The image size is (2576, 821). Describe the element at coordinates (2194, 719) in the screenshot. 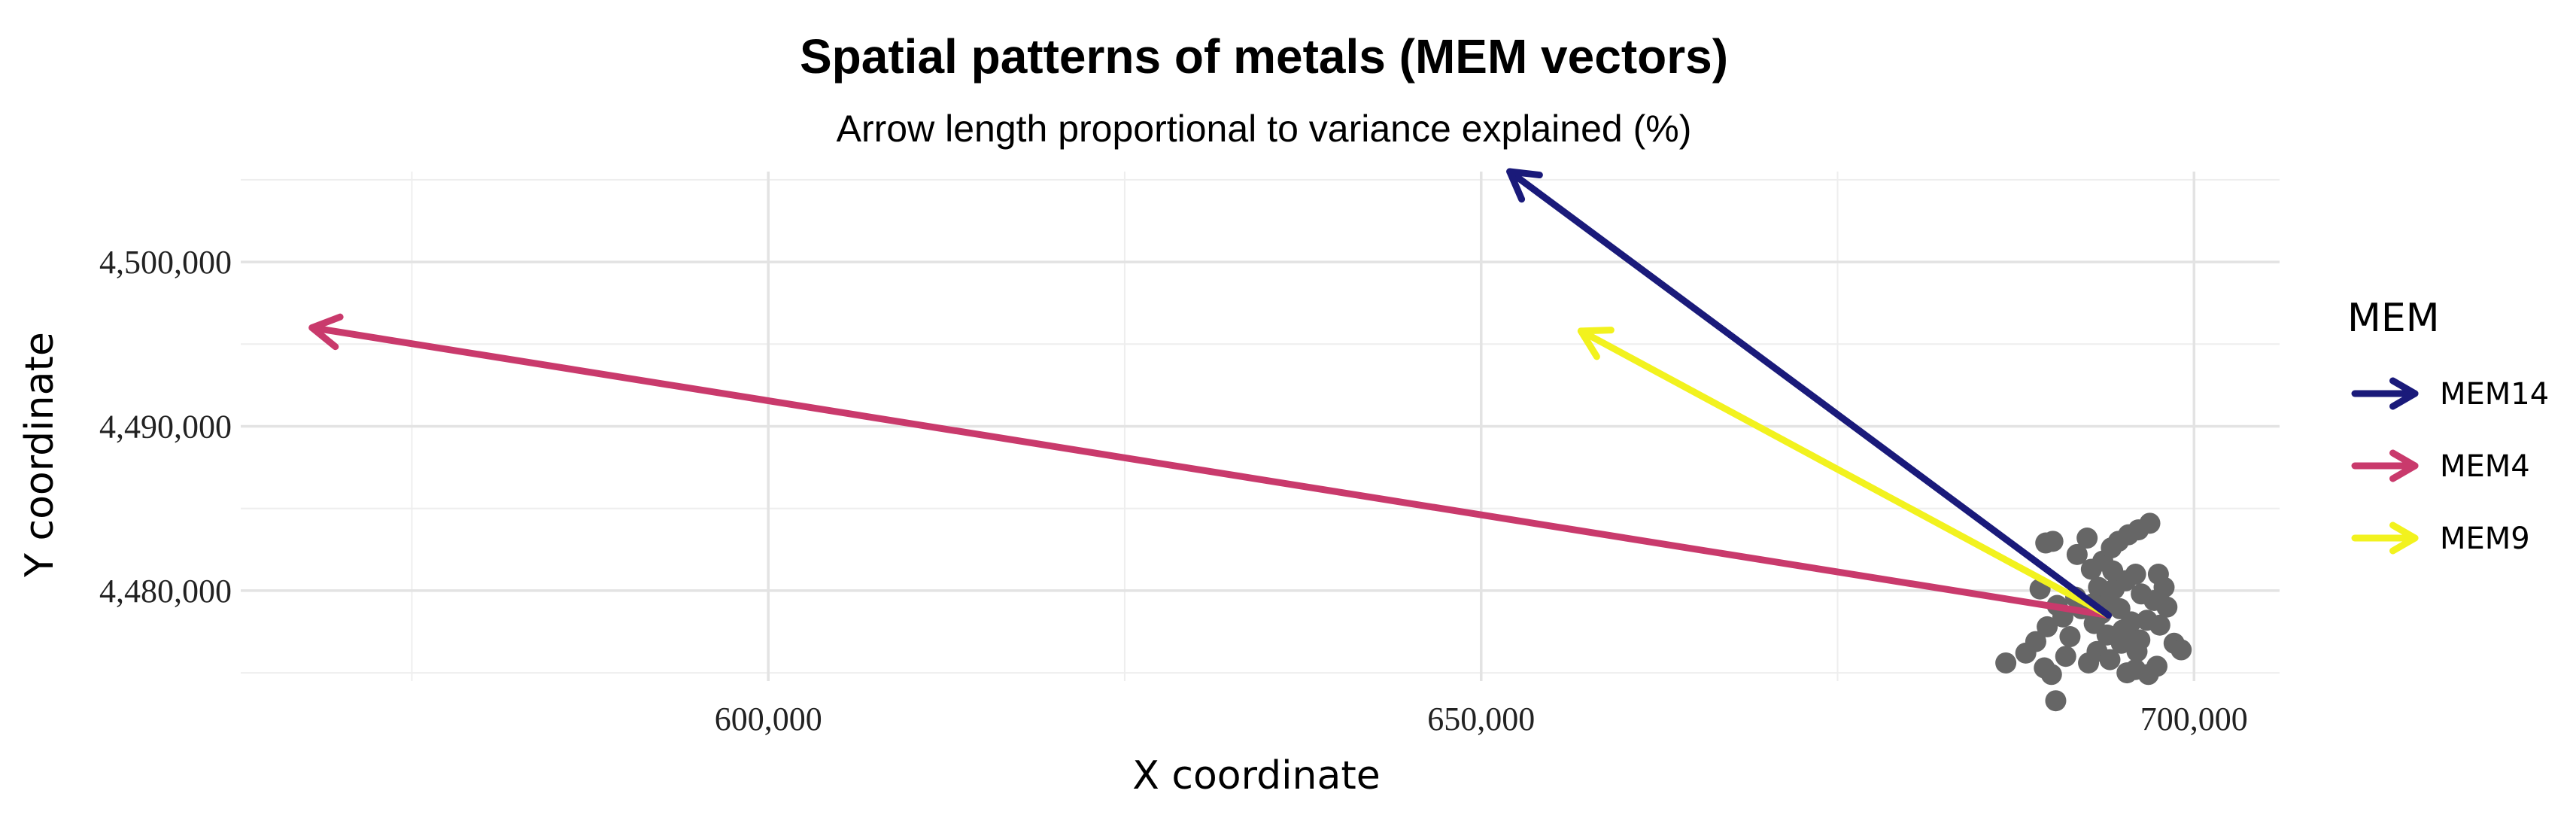

I see `x-tick-label: 700,000` at that location.